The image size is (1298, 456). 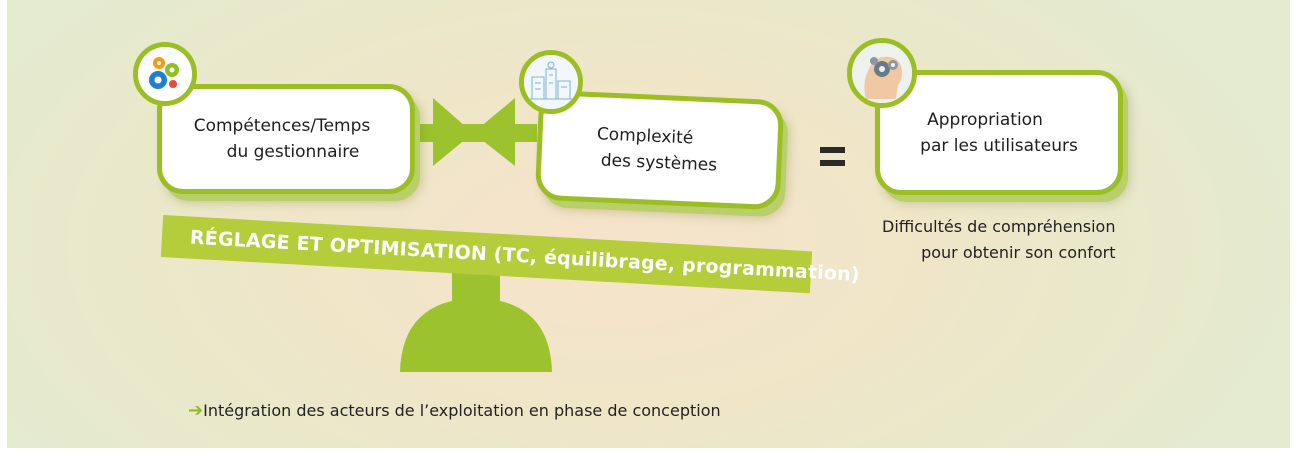 What do you see at coordinates (659, 150) in the screenshot?
I see `card-complexite: Complexité des systèmes` at bounding box center [659, 150].